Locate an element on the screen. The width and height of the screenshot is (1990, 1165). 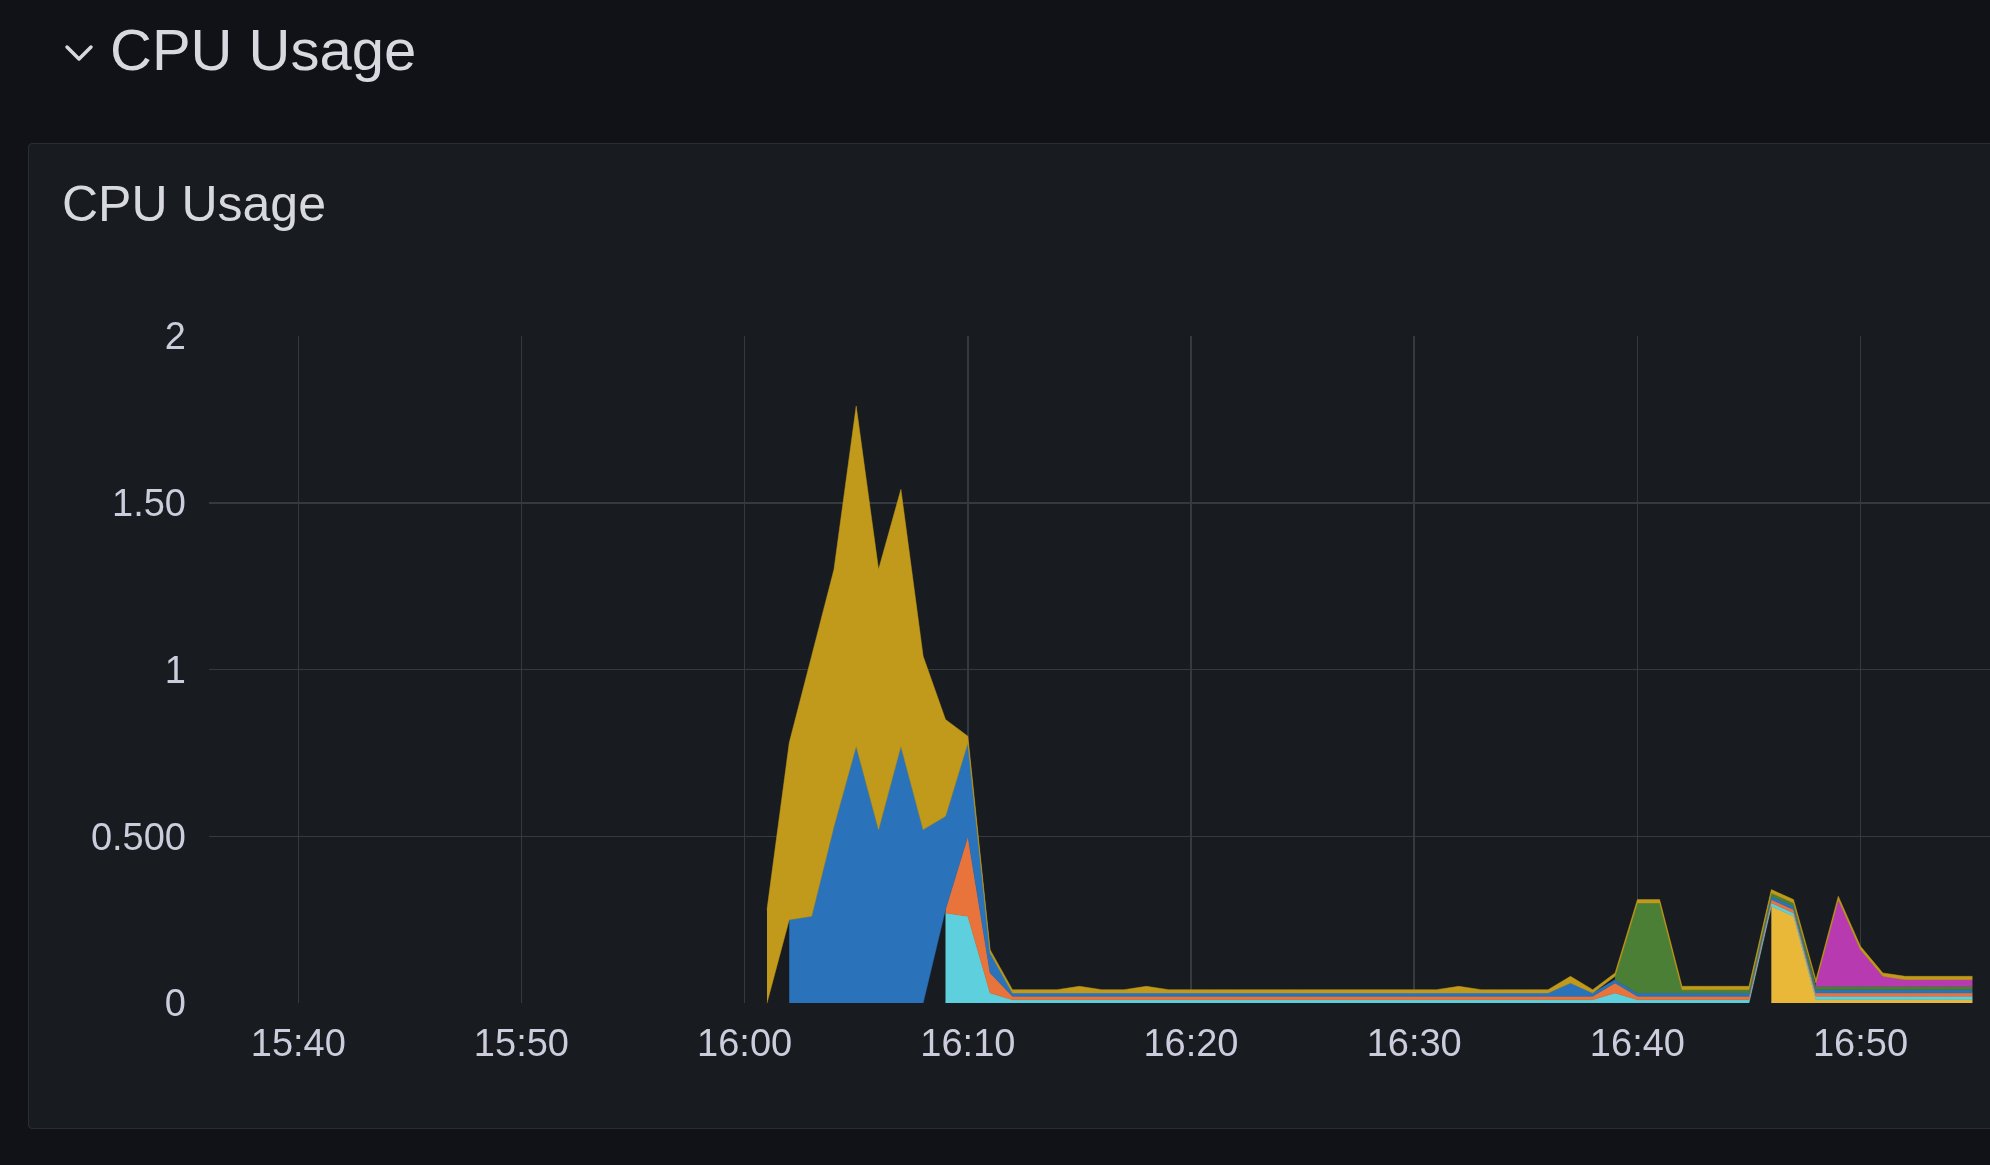
x-tick-label: 16:00 is located at coordinates (745, 1043).